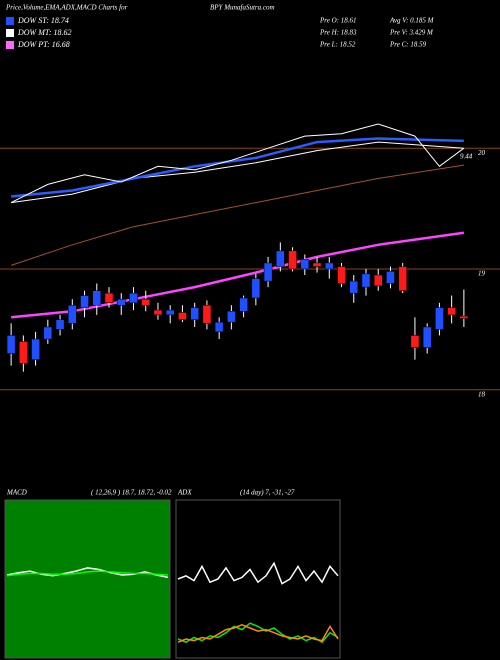  I want to click on stat: Pre L: 18.52, so click(337, 45).